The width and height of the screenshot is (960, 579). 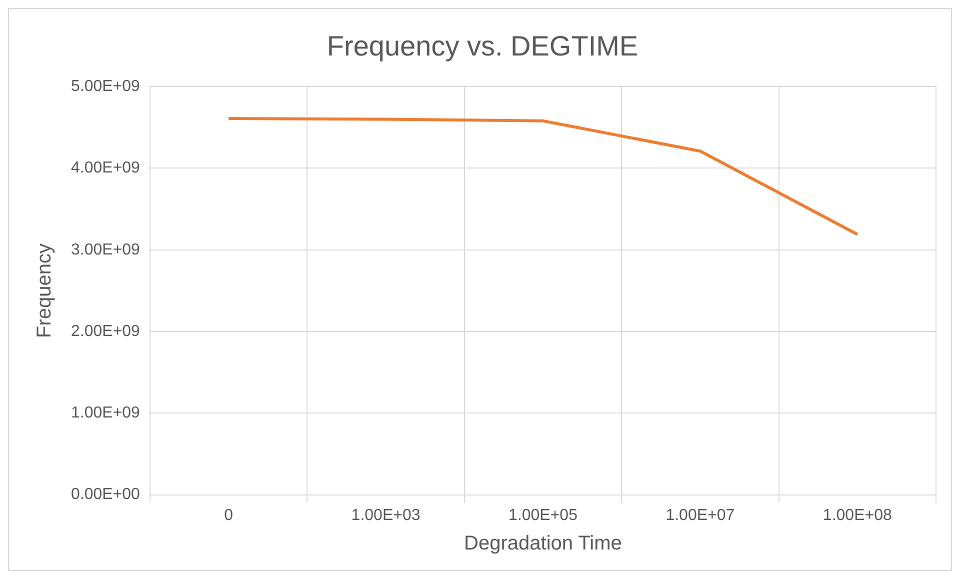 I want to click on y-tick-label: 2.00E+09, so click(x=105, y=331).